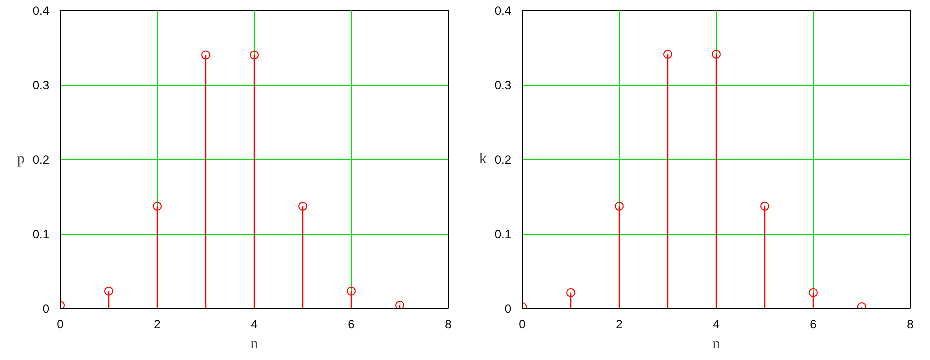  I want to click on y-axis-title: p, so click(21, 160).